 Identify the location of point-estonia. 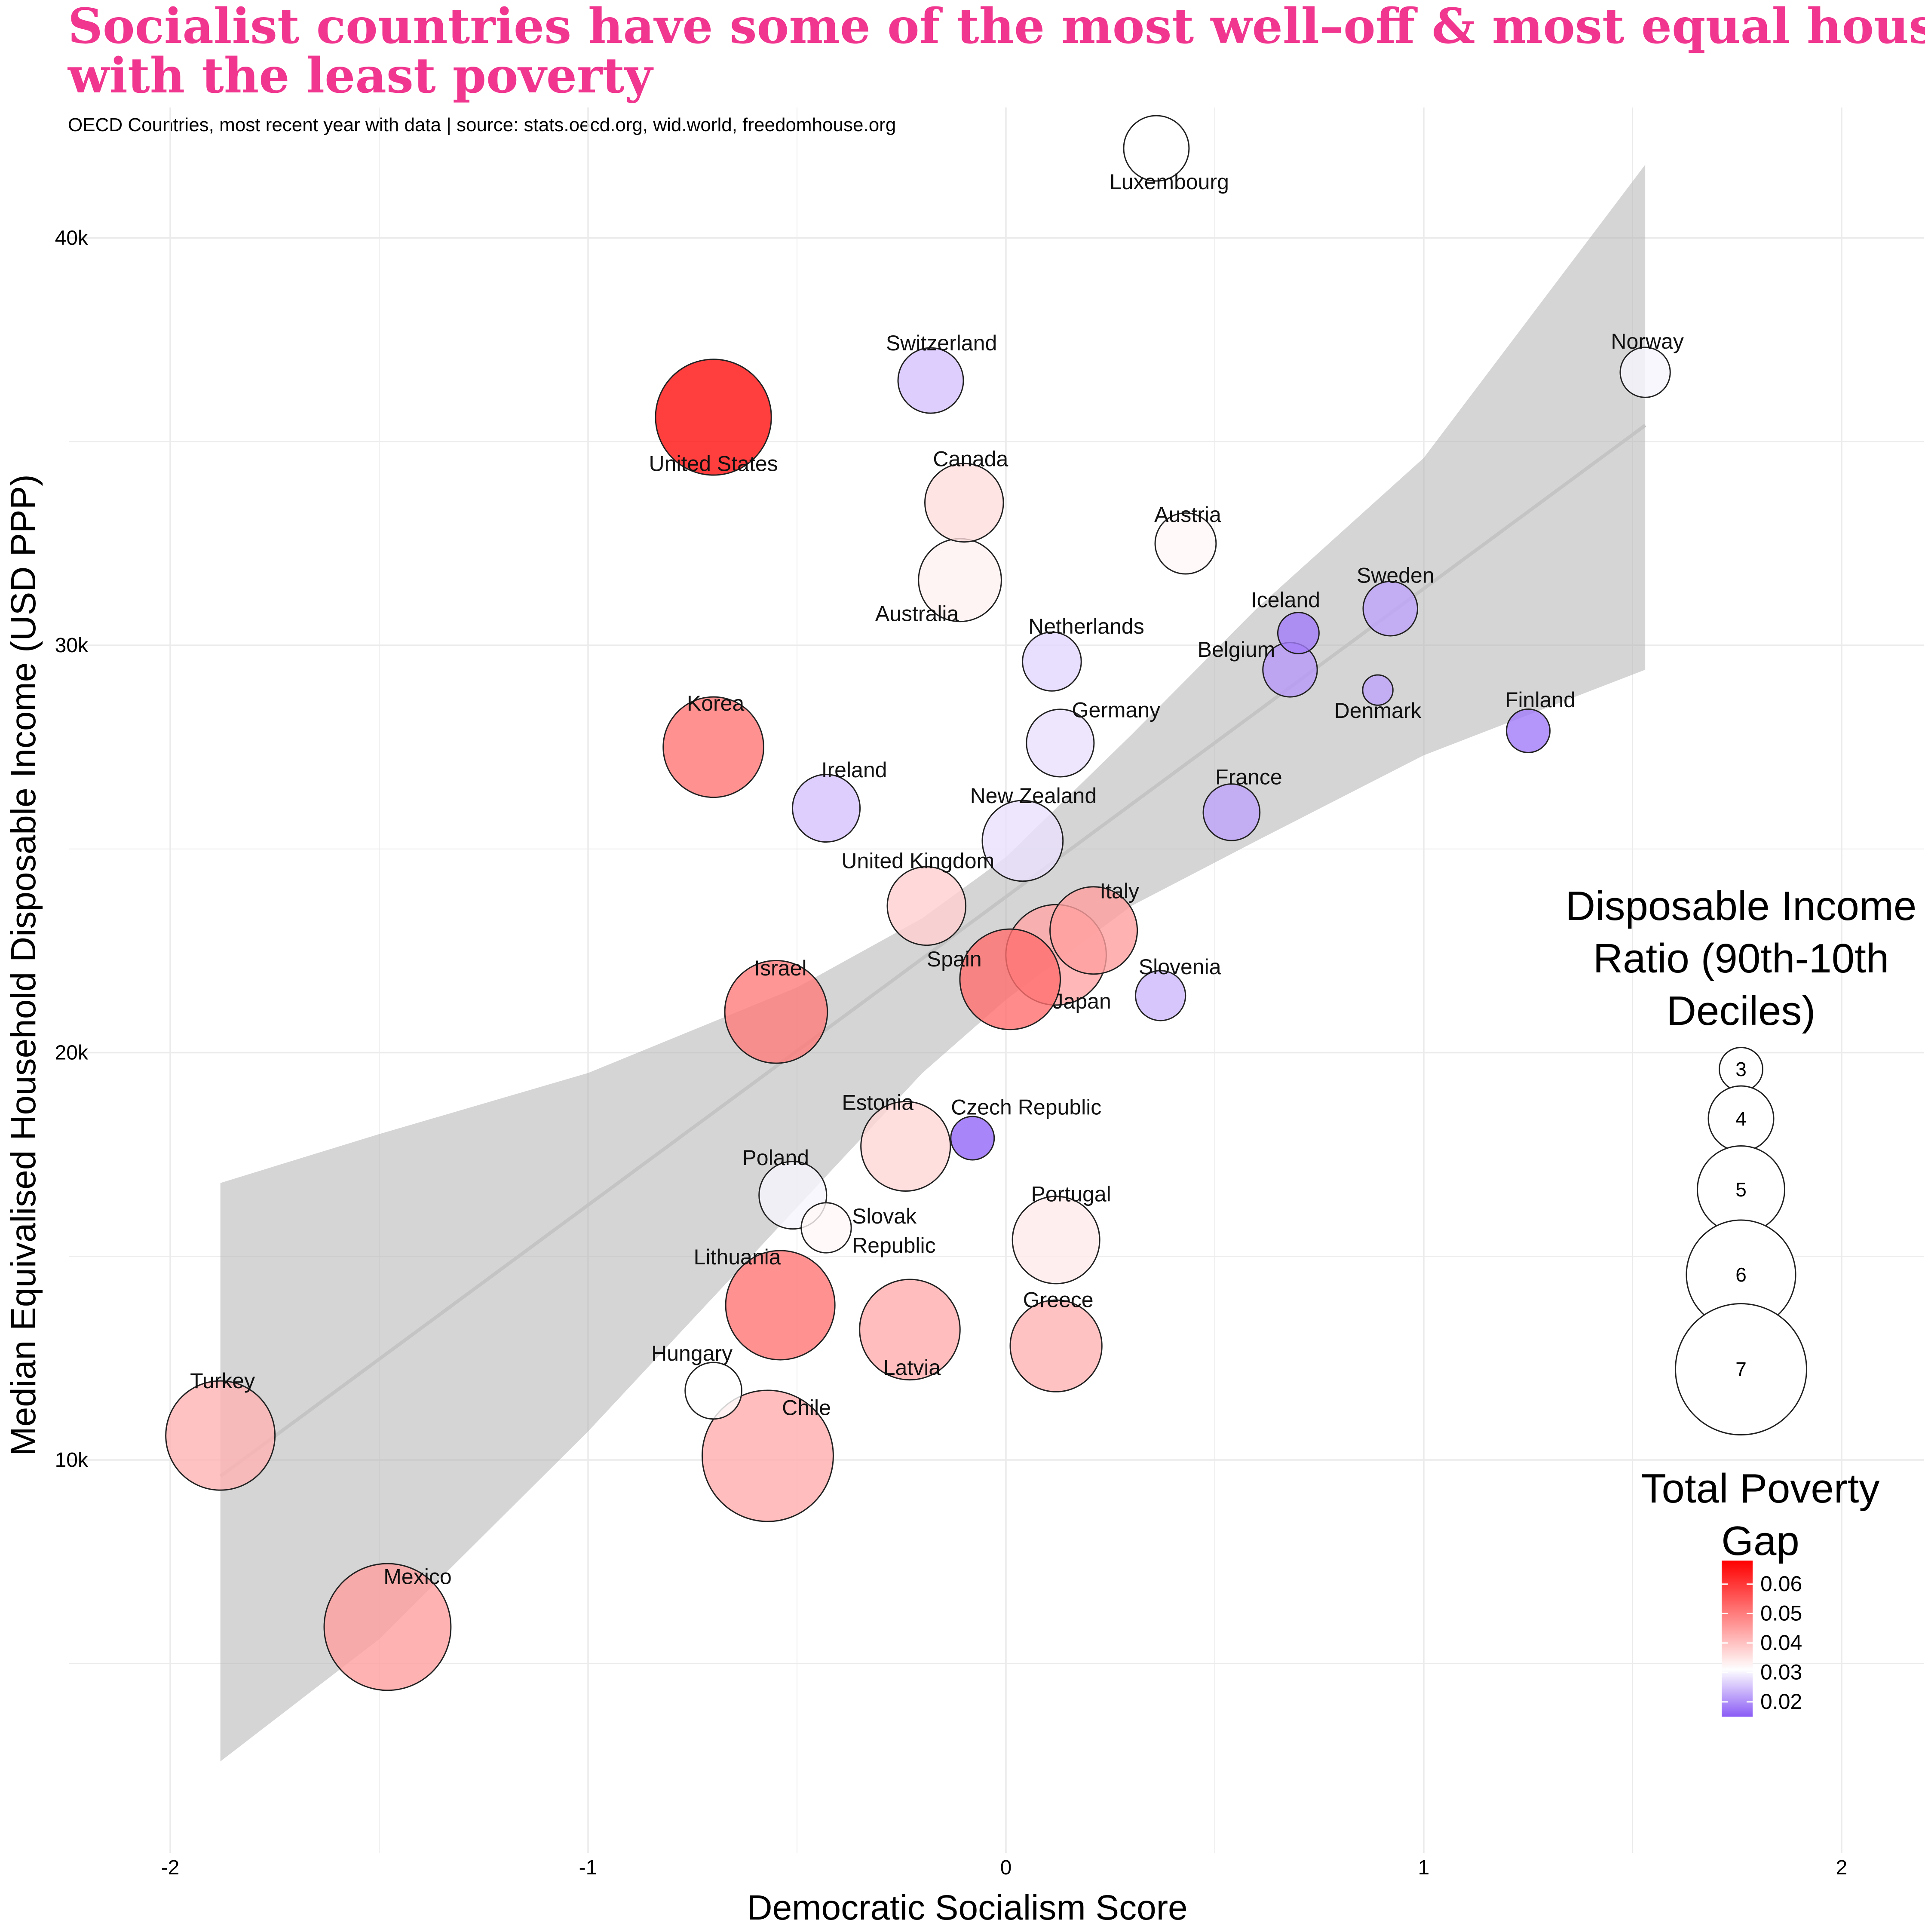
(905, 1146).